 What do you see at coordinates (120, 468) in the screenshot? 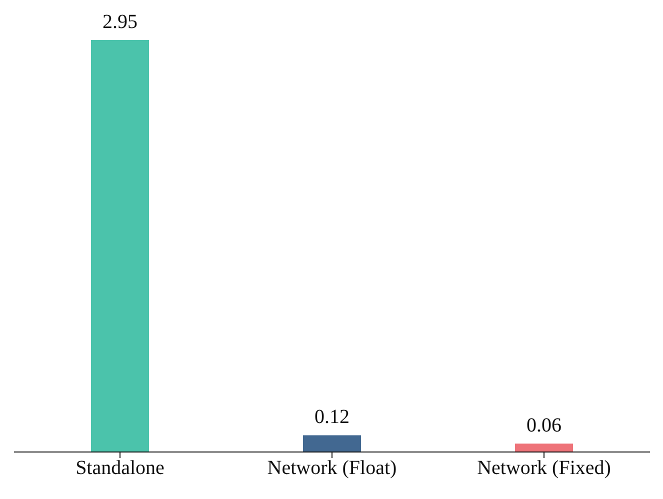
I see `x-tick-label: Standalone` at bounding box center [120, 468].